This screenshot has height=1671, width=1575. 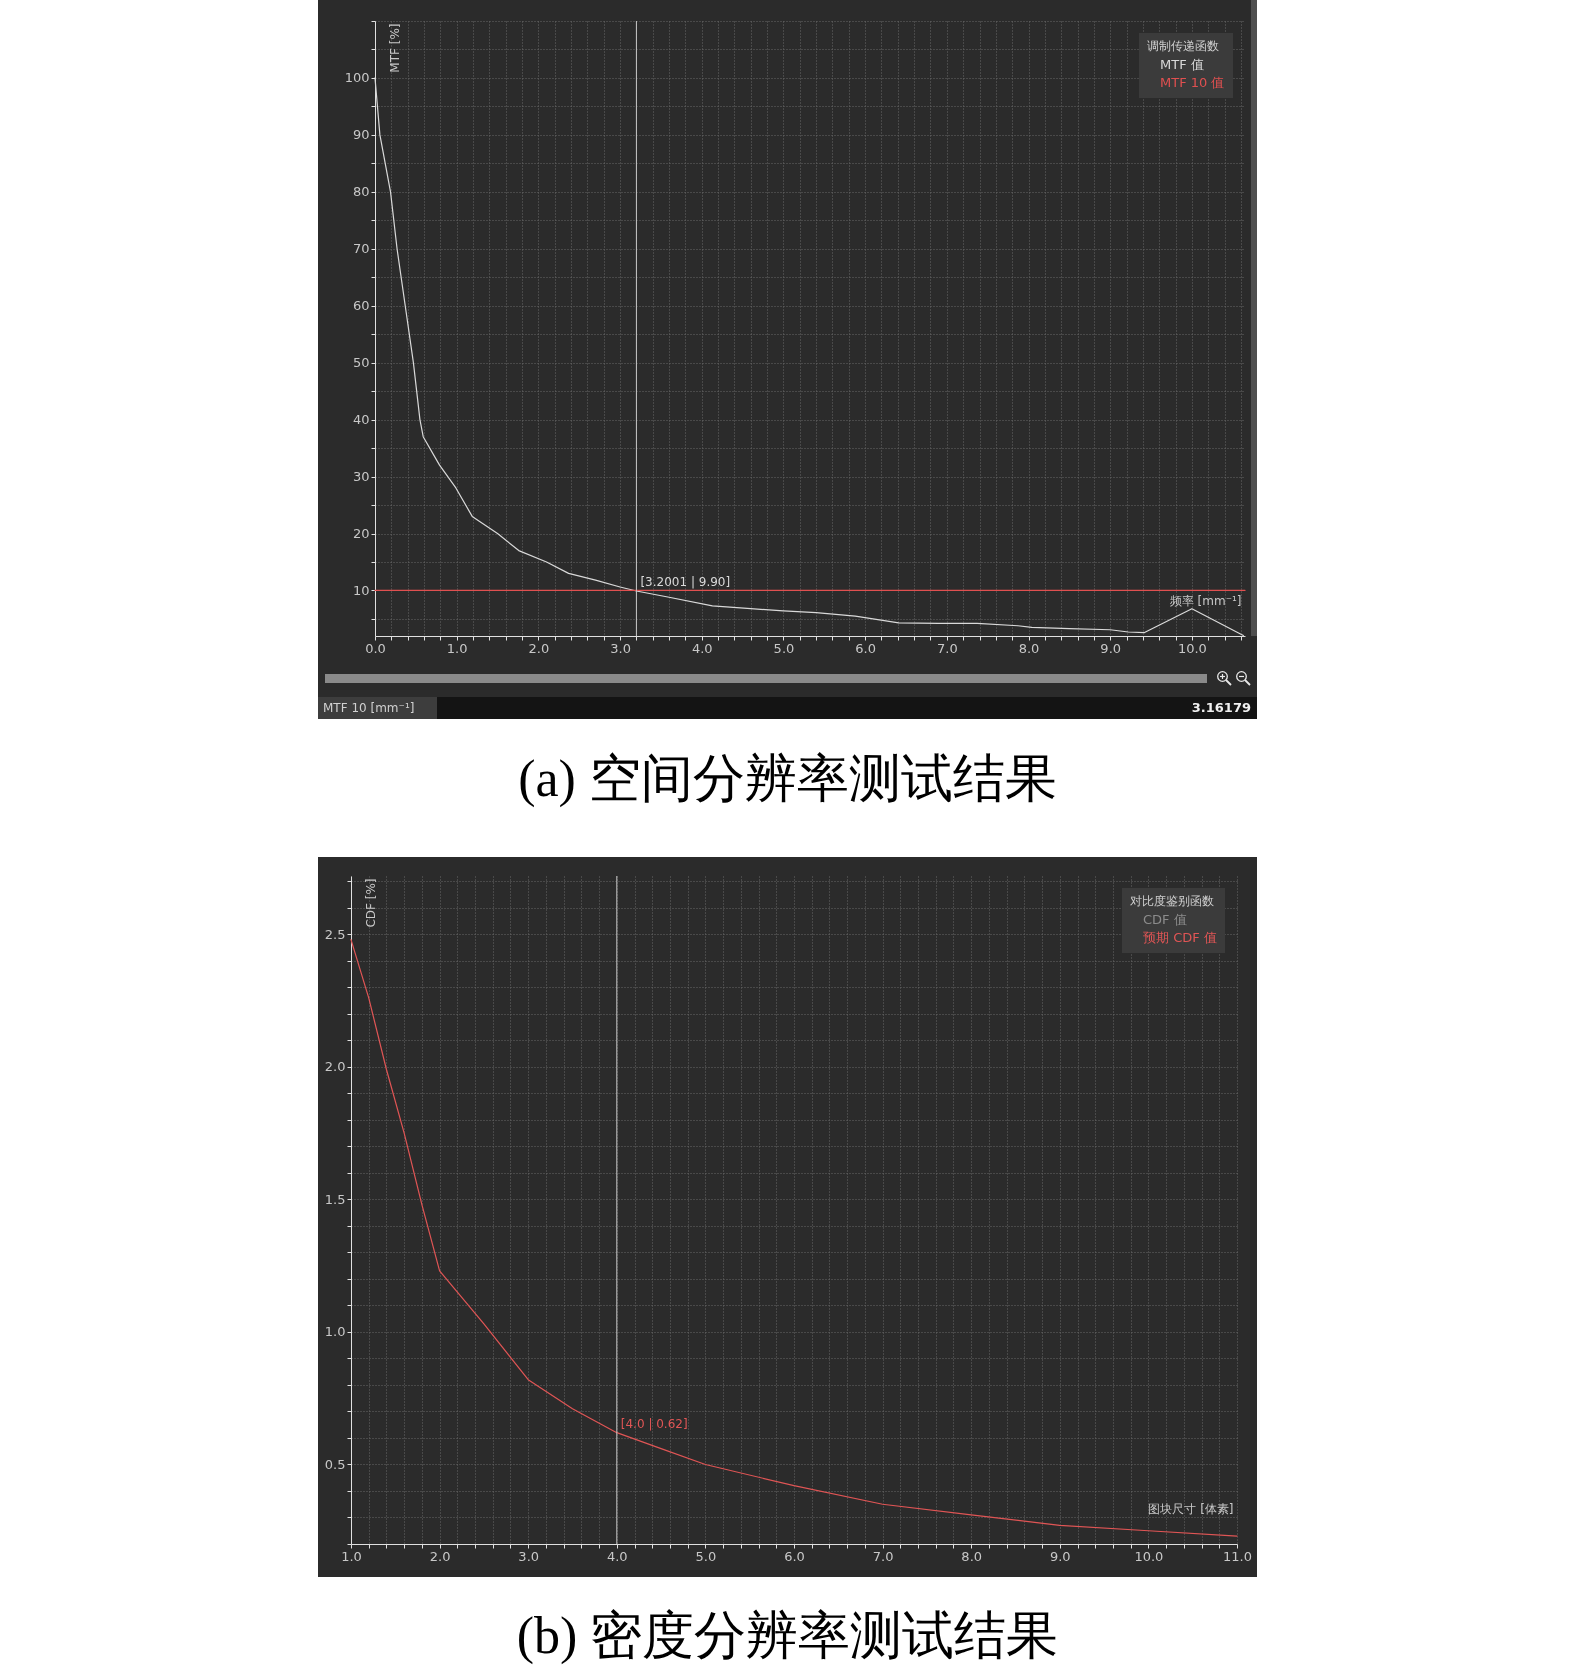 I want to click on y-tick-label: 0.5, so click(x=335, y=1464).